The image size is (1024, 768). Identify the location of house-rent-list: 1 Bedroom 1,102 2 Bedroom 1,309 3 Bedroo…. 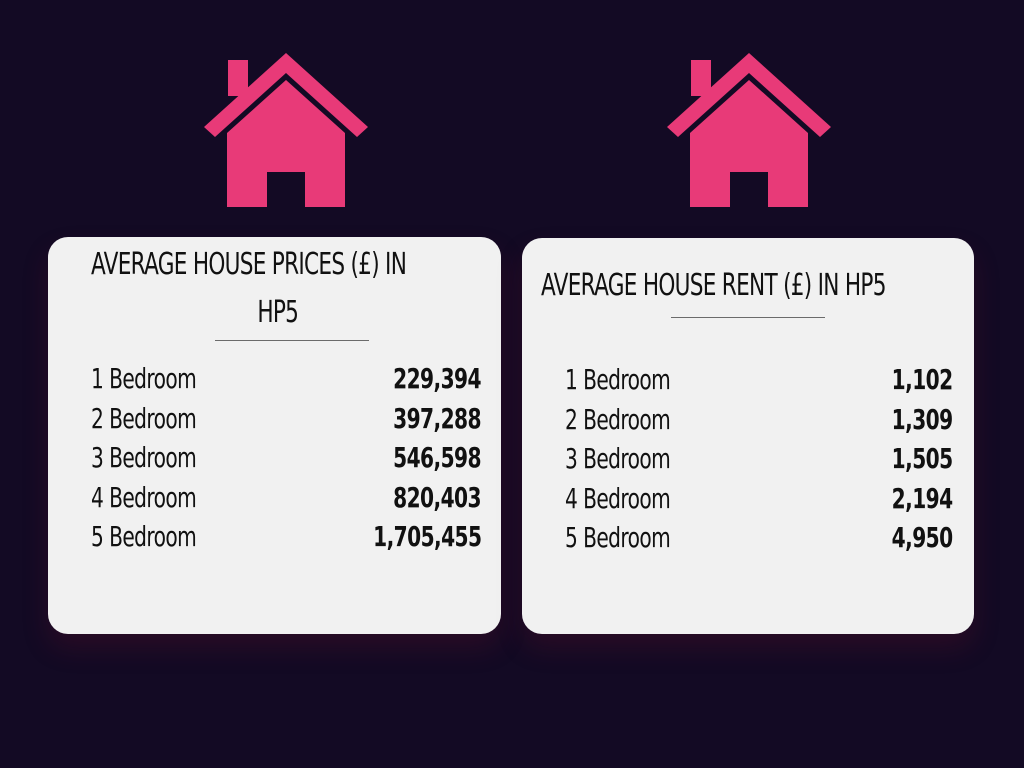
(759, 459).